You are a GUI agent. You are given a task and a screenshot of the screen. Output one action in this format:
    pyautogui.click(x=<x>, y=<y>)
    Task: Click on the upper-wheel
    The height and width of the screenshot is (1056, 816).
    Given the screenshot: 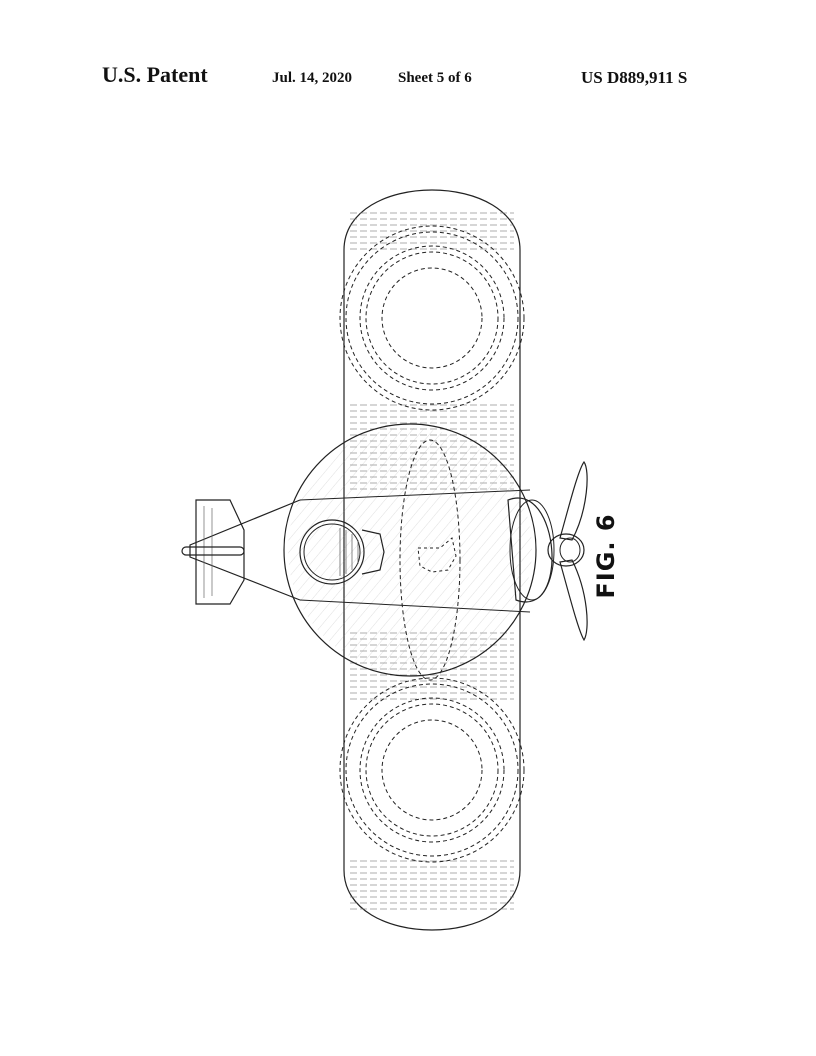 What is the action you would take?
    pyautogui.click(x=432, y=318)
    